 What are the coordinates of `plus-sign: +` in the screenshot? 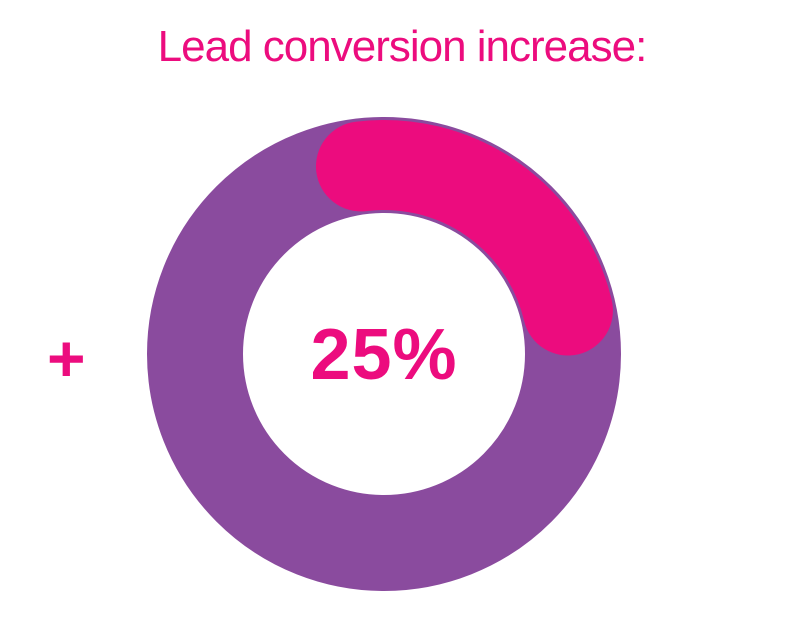 It's located at (66, 358).